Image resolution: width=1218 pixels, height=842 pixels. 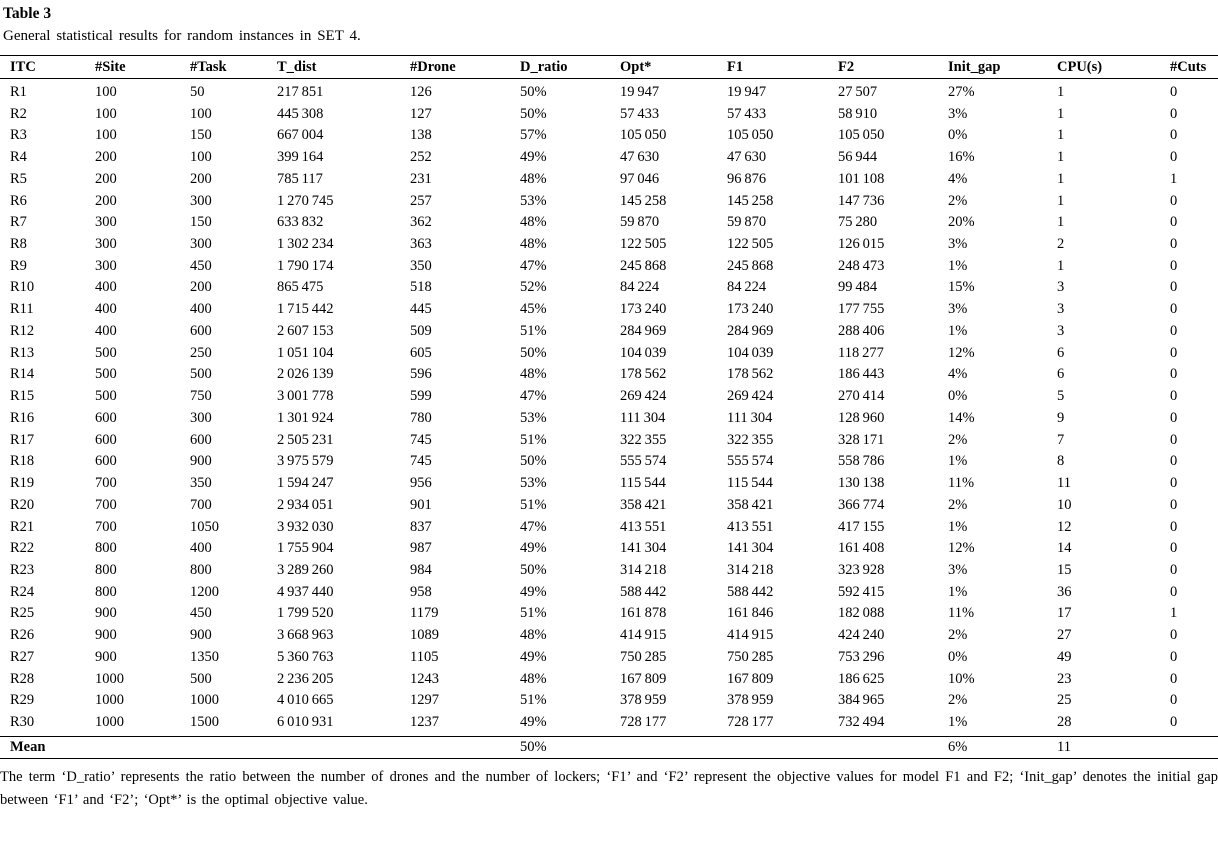 What do you see at coordinates (643, 483) in the screenshot?
I see `table-cell: 115 544` at bounding box center [643, 483].